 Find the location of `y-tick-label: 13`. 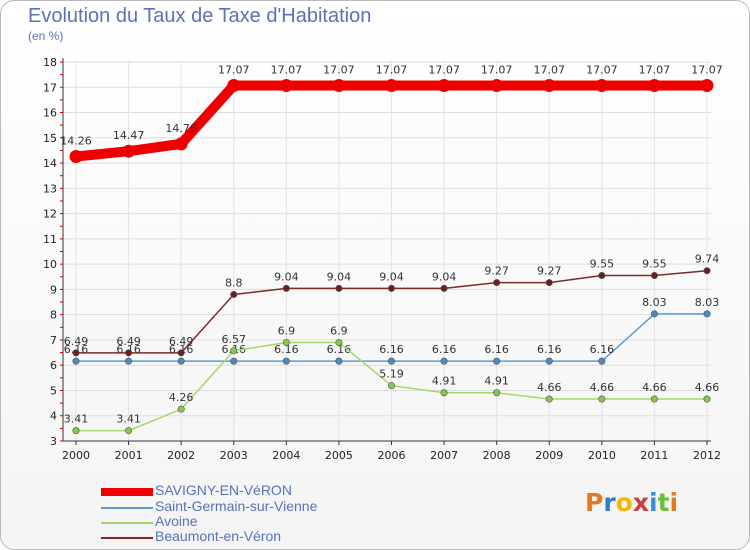

y-tick-label: 13 is located at coordinates (50, 188).